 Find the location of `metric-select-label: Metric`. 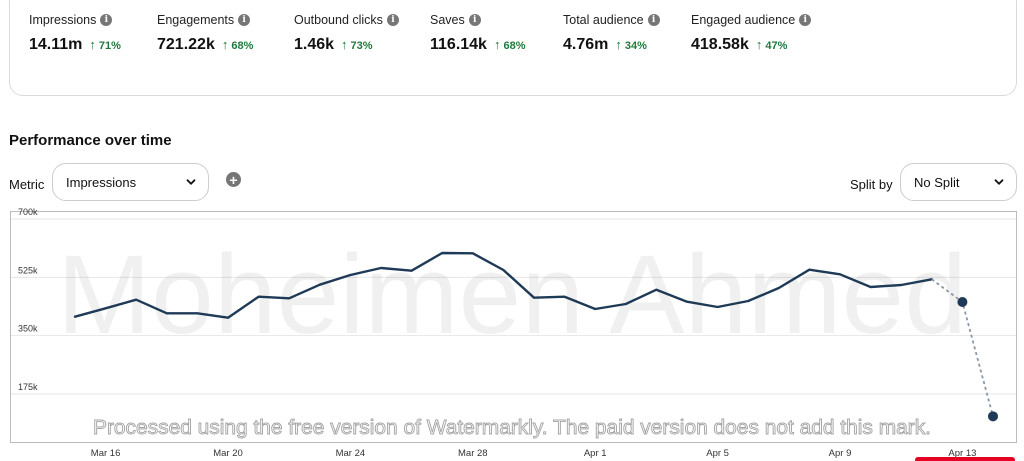

metric-select-label: Metric is located at coordinates (27, 184).